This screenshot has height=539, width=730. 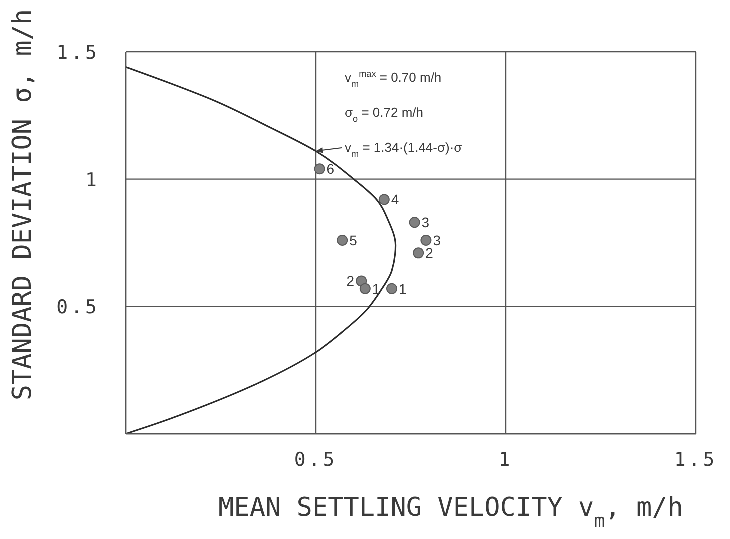 What do you see at coordinates (354, 240) in the screenshot?
I see `annotation: 5` at bounding box center [354, 240].